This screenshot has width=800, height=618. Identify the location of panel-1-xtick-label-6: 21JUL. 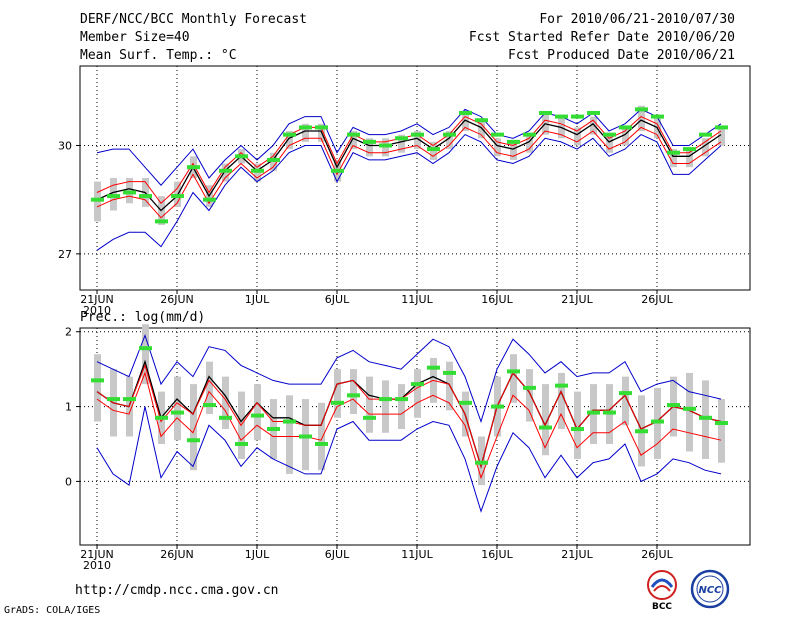
(577, 554).